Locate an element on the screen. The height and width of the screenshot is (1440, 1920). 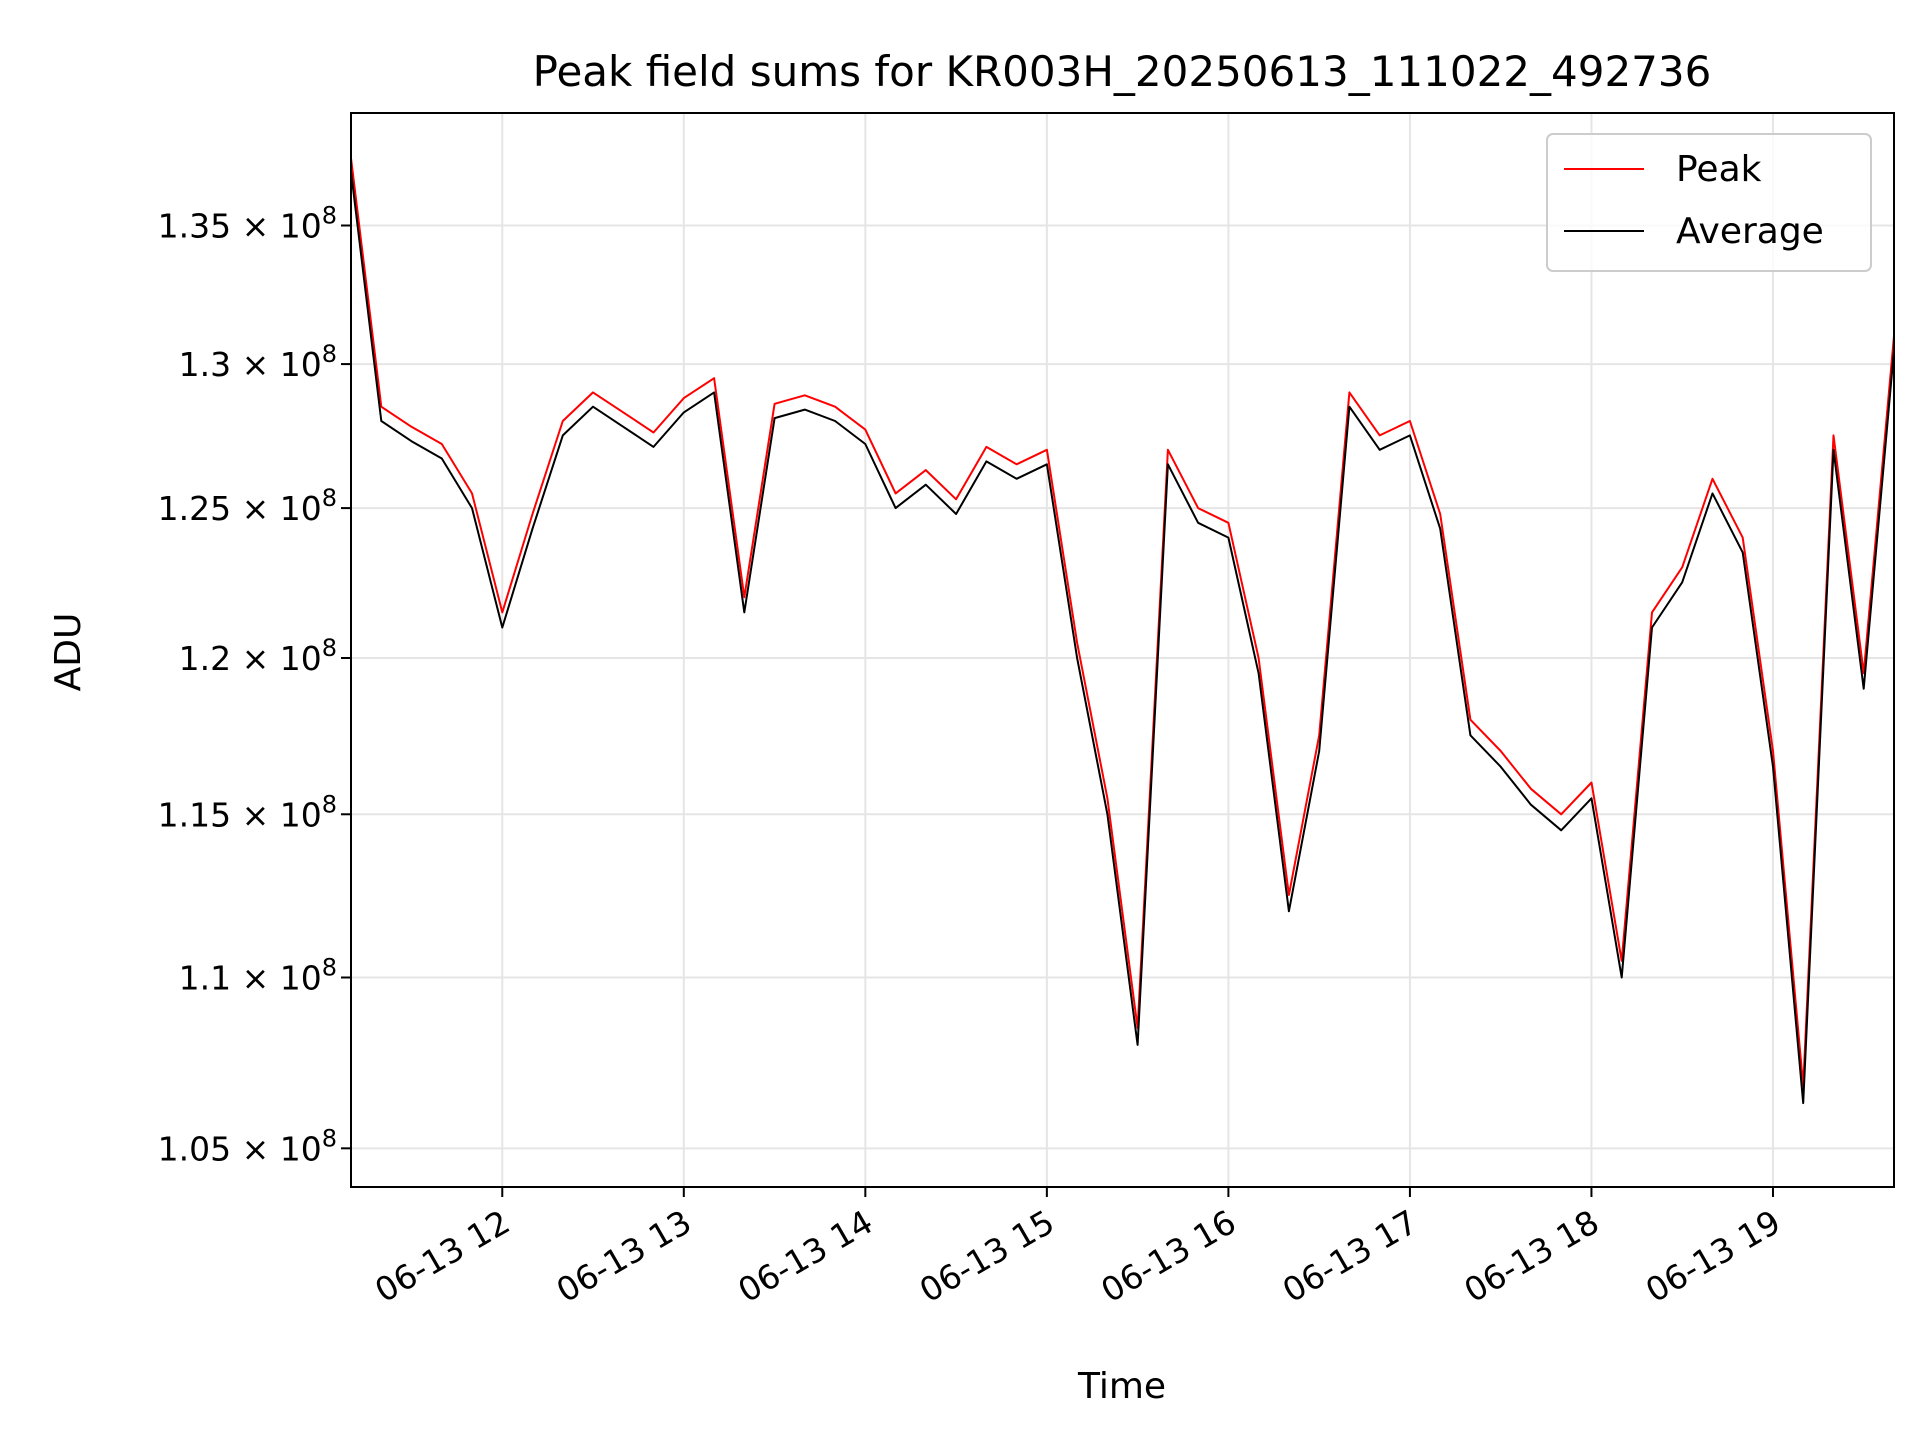
x-tick-label: 06-13 18 is located at coordinates (1531, 1256).